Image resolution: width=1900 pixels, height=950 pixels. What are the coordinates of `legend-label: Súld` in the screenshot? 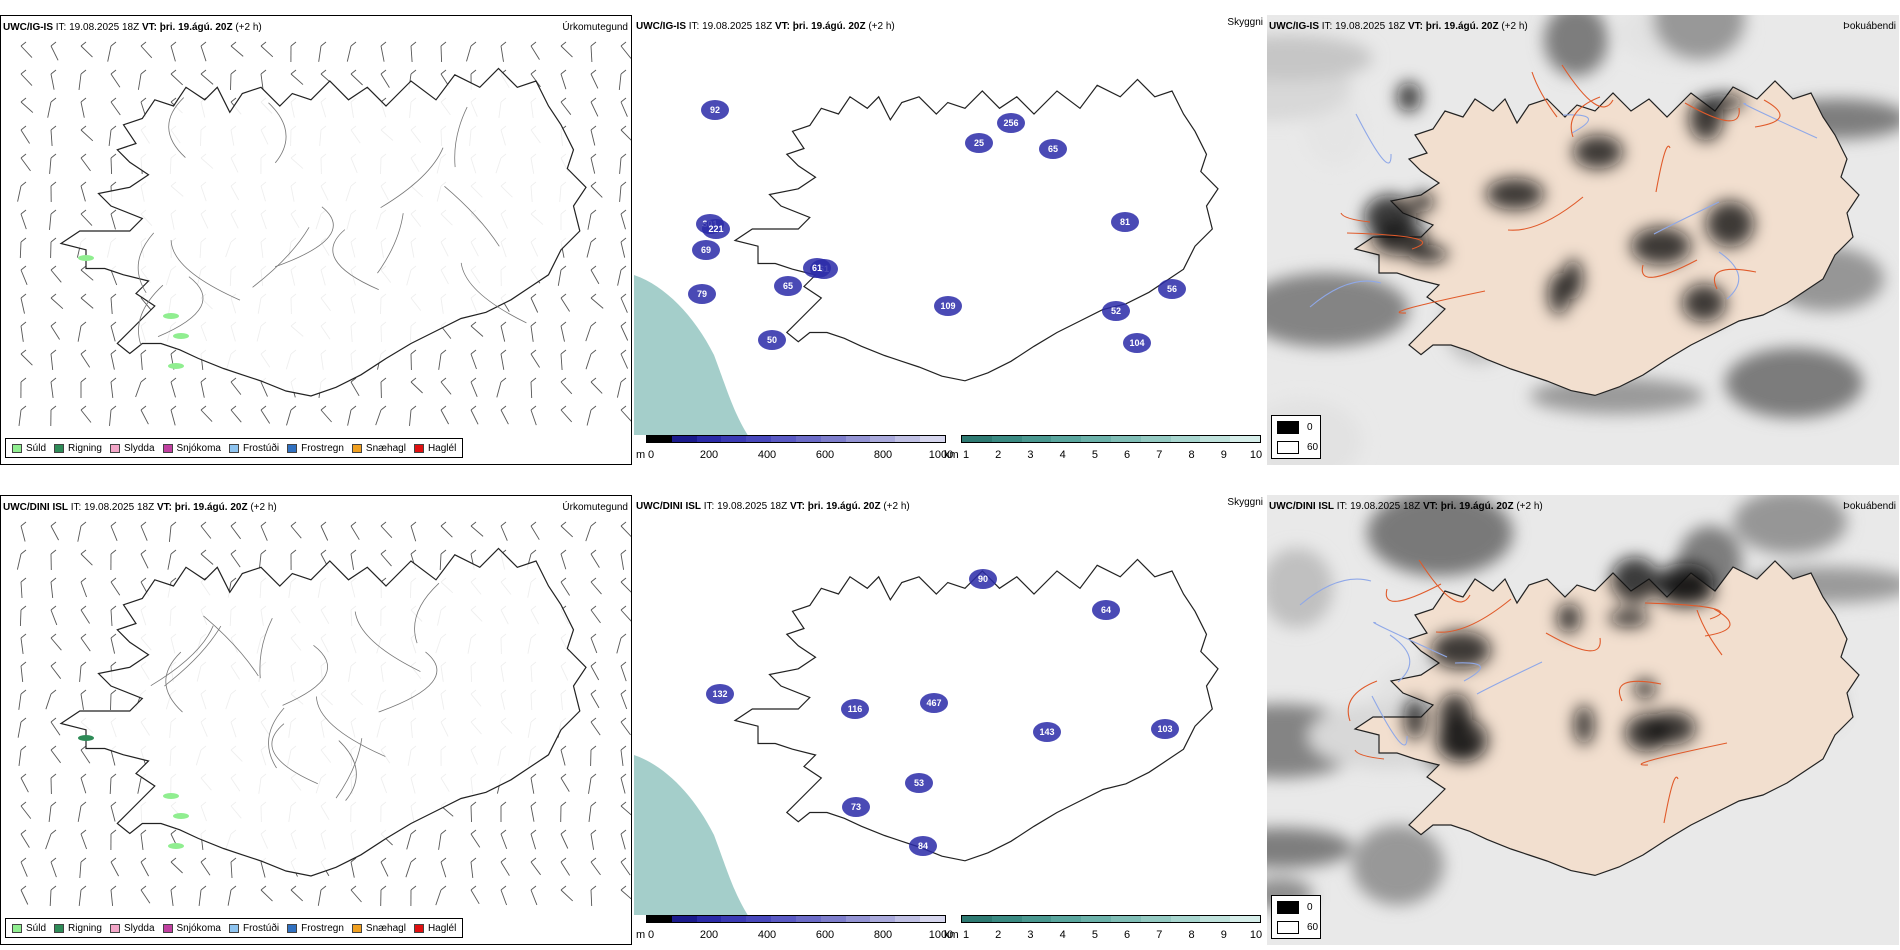 It's located at (36, 928).